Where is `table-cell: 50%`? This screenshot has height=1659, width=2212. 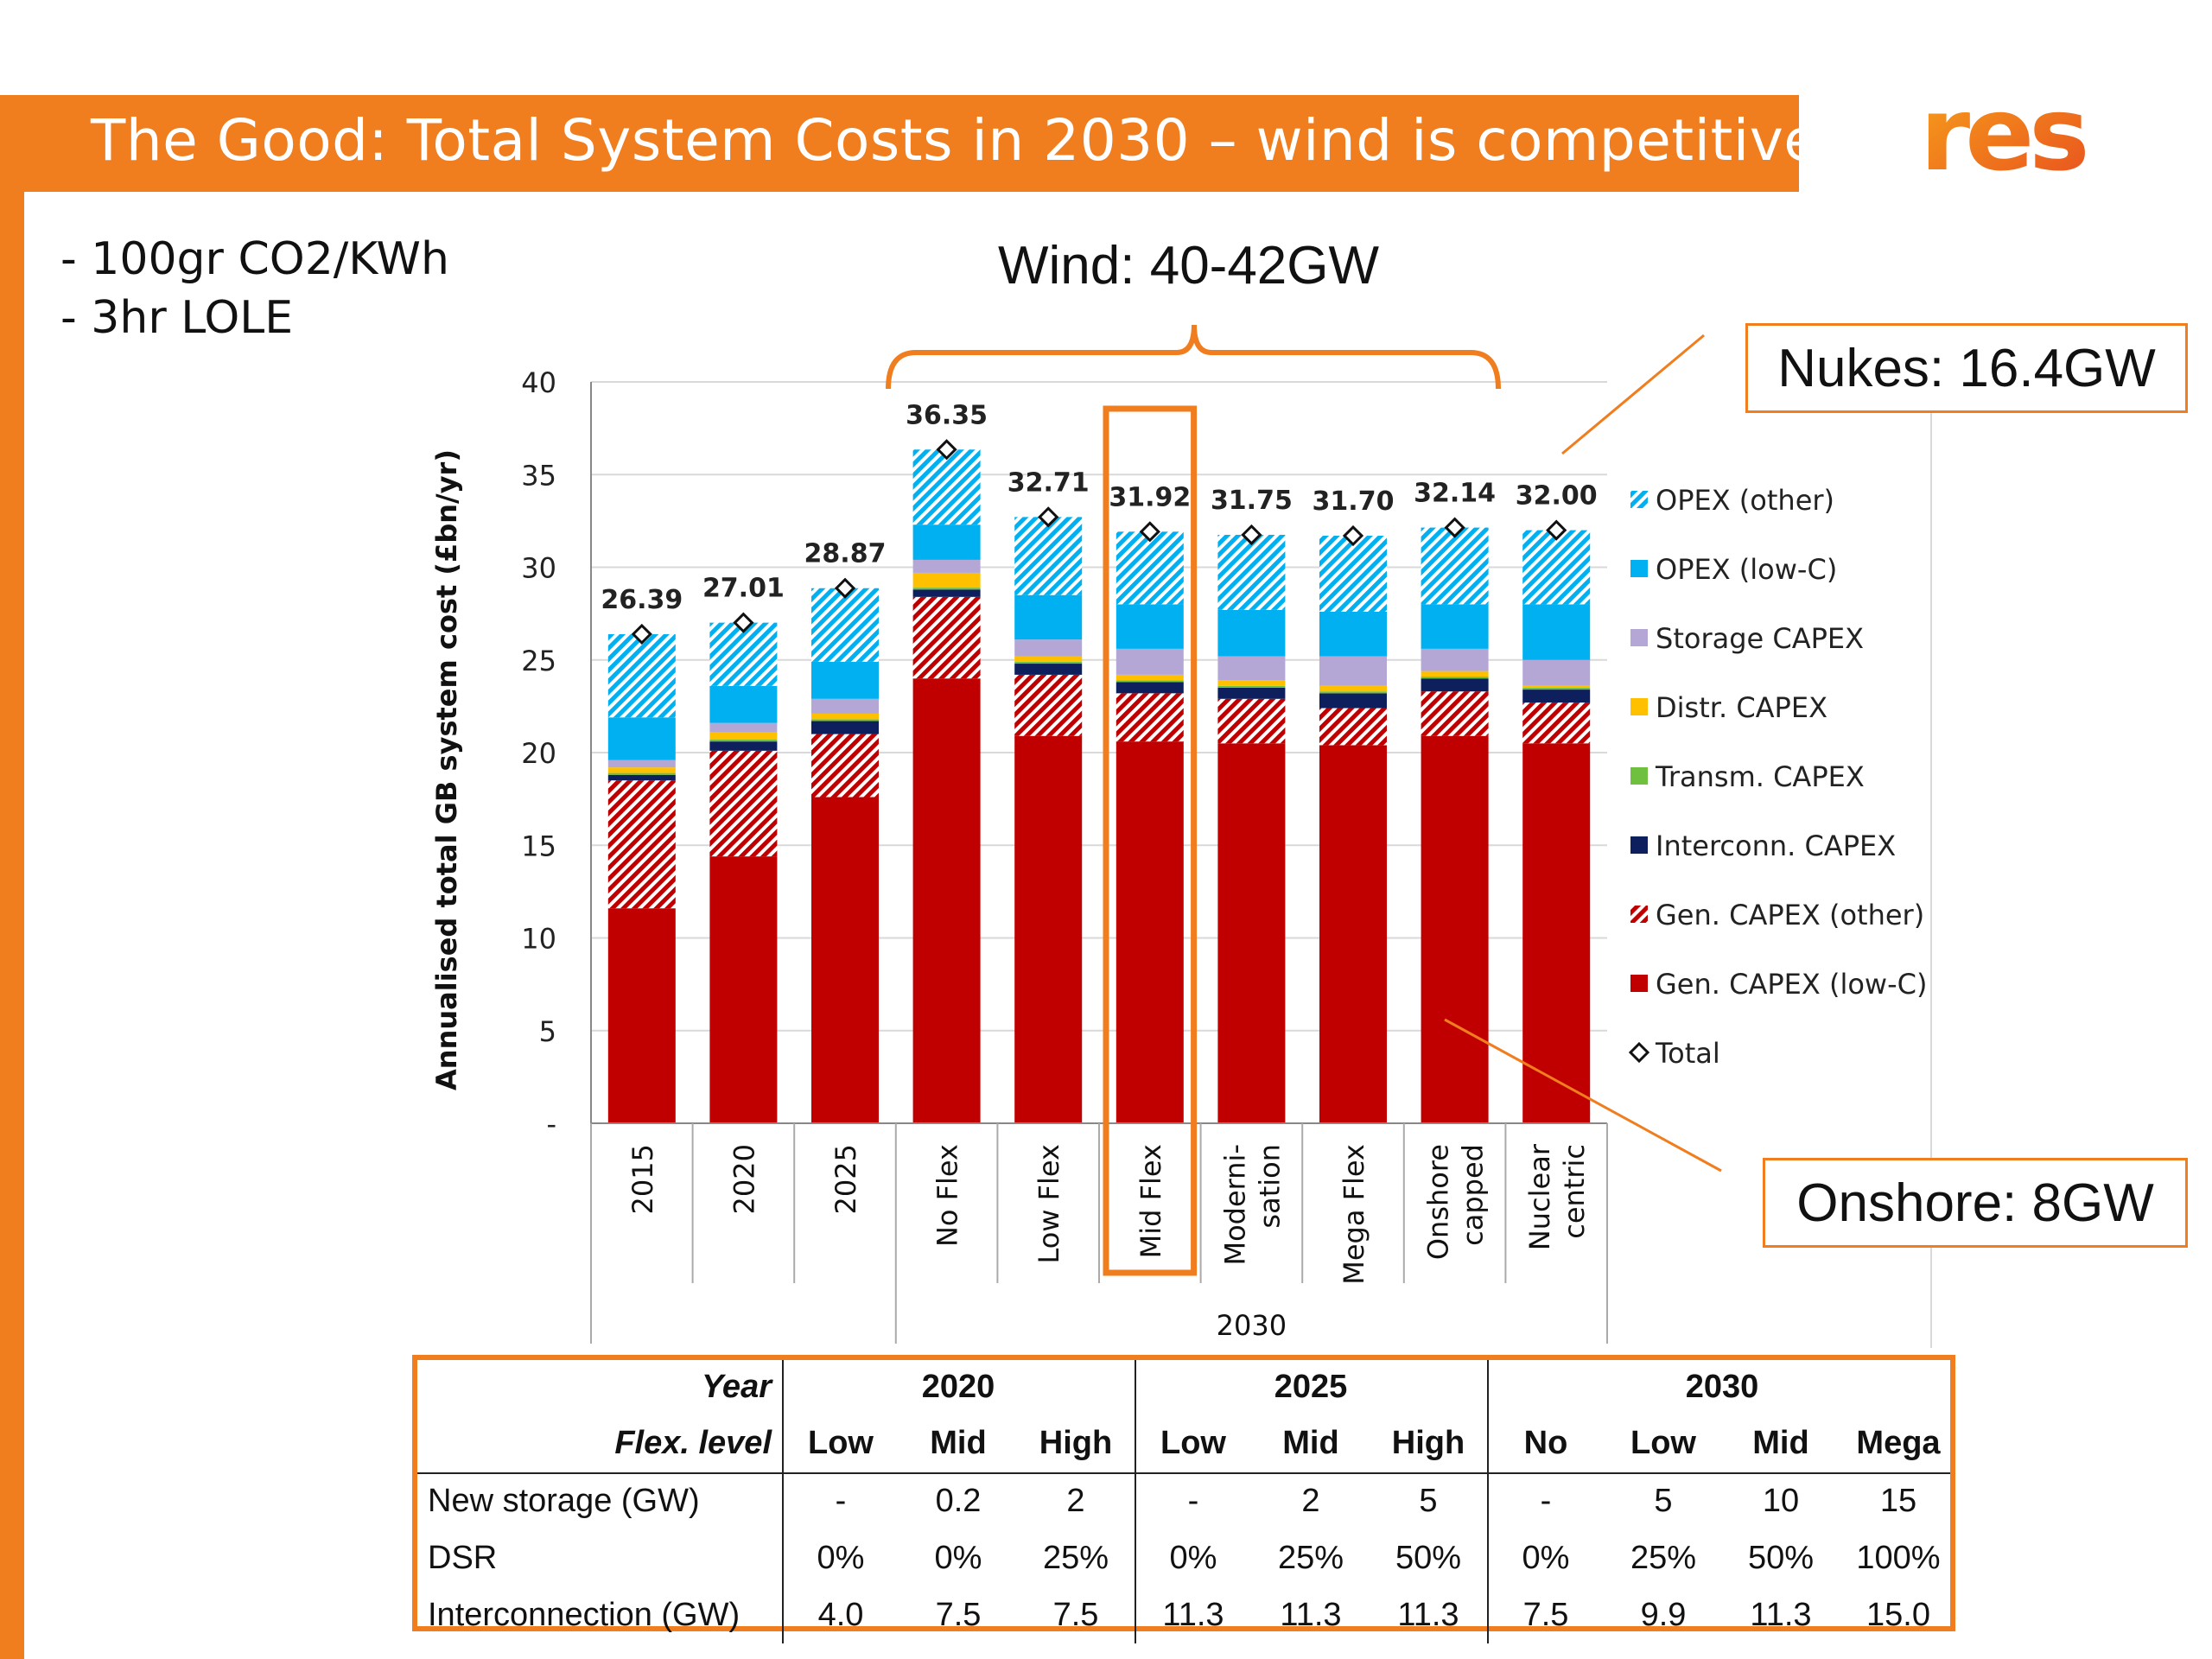
table-cell: 50% is located at coordinates (1428, 1557).